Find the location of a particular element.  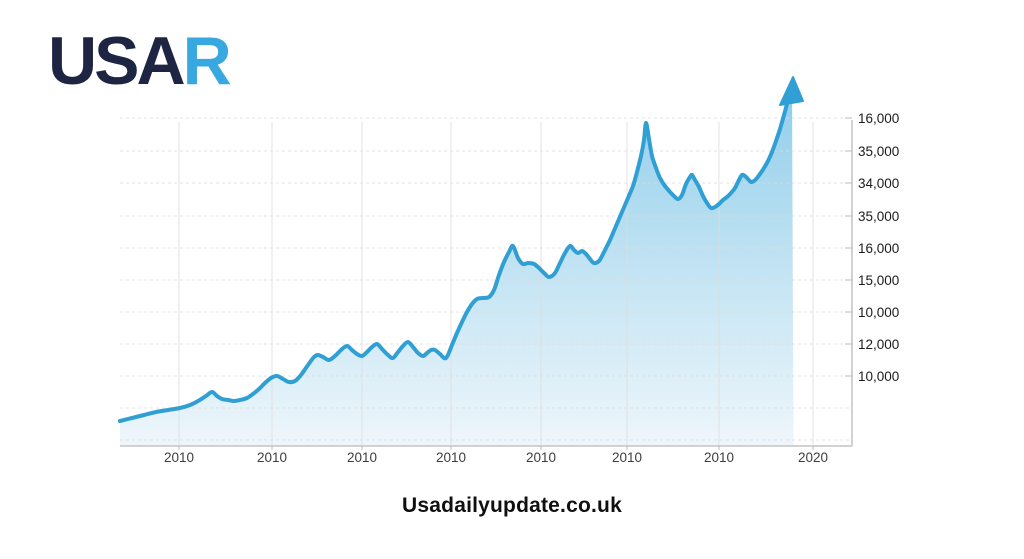

y-tick-label: 34,000 is located at coordinates (878, 183).